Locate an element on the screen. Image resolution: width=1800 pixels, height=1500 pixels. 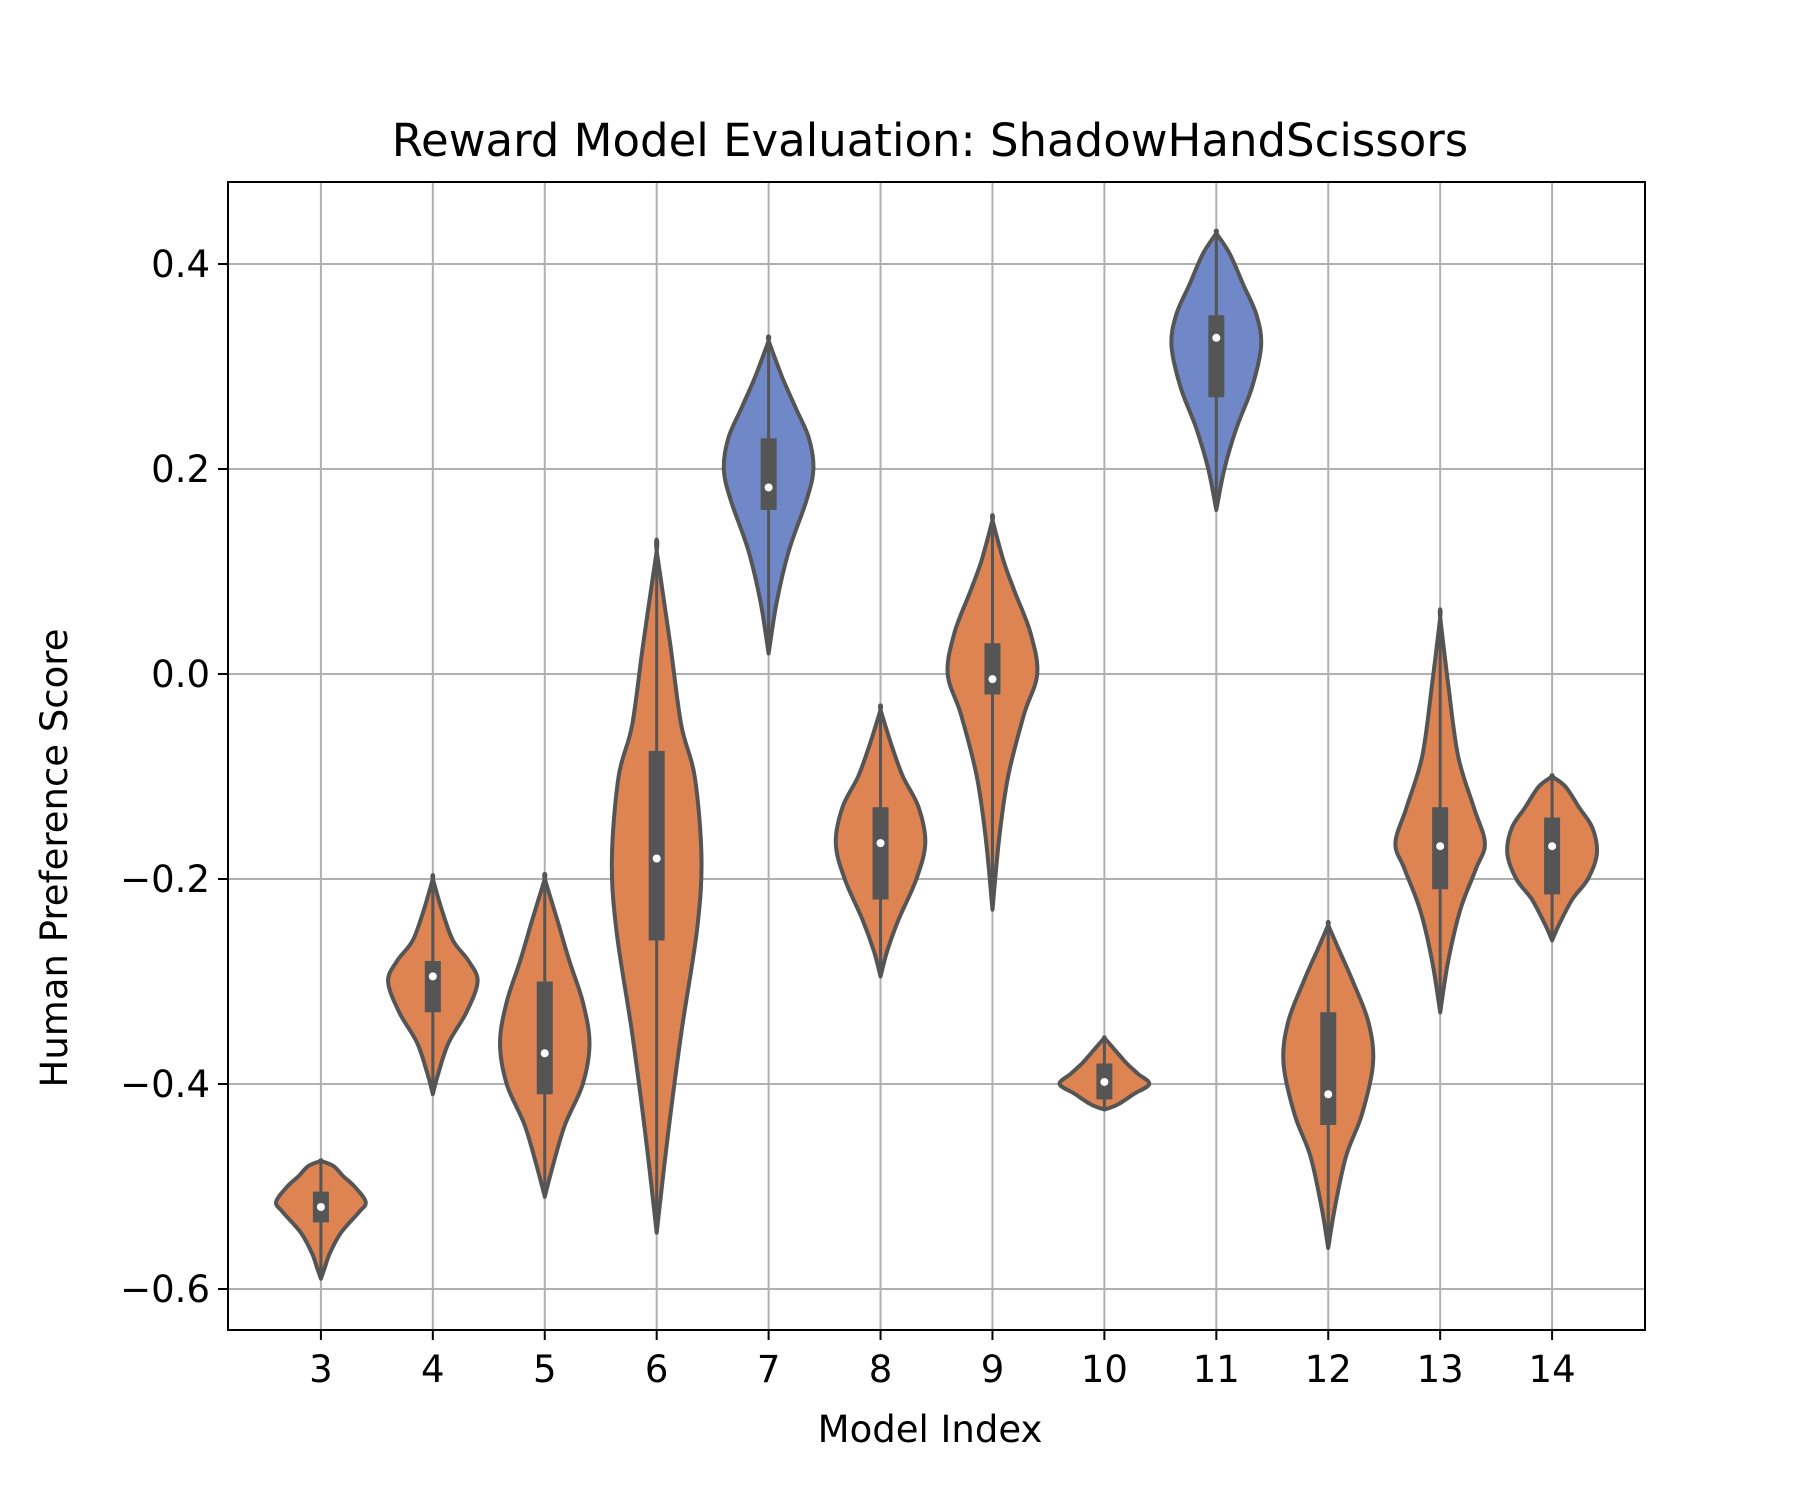
x-tick-label: 4 is located at coordinates (433, 1369).